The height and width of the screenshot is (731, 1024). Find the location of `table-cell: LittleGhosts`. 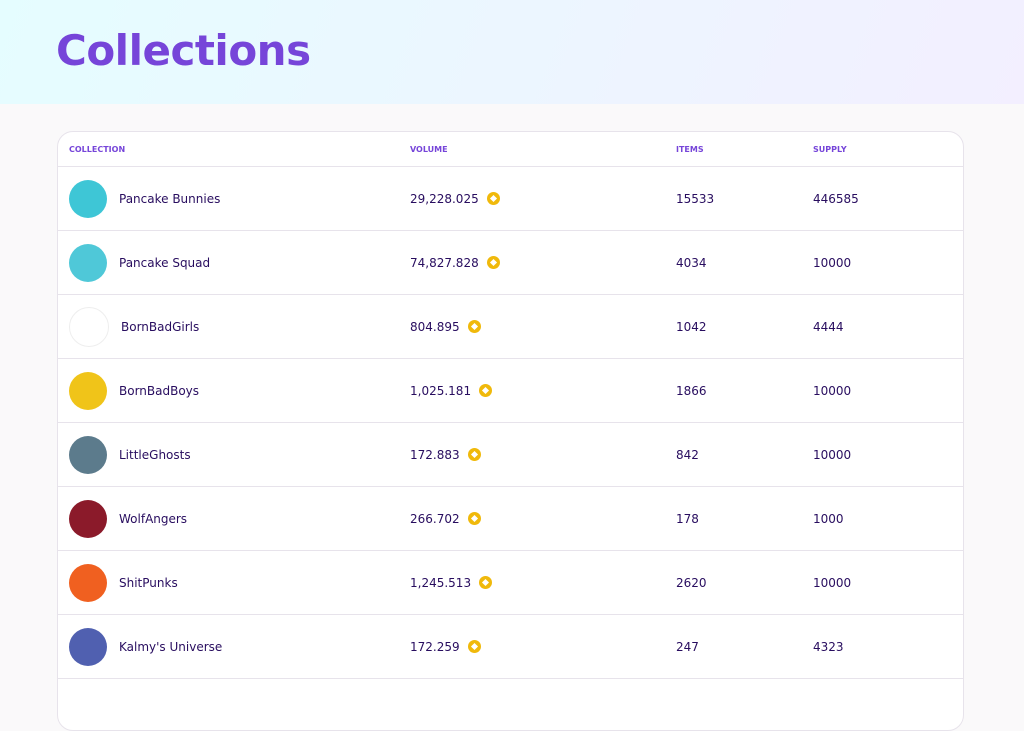

table-cell: LittleGhosts is located at coordinates (130, 454).